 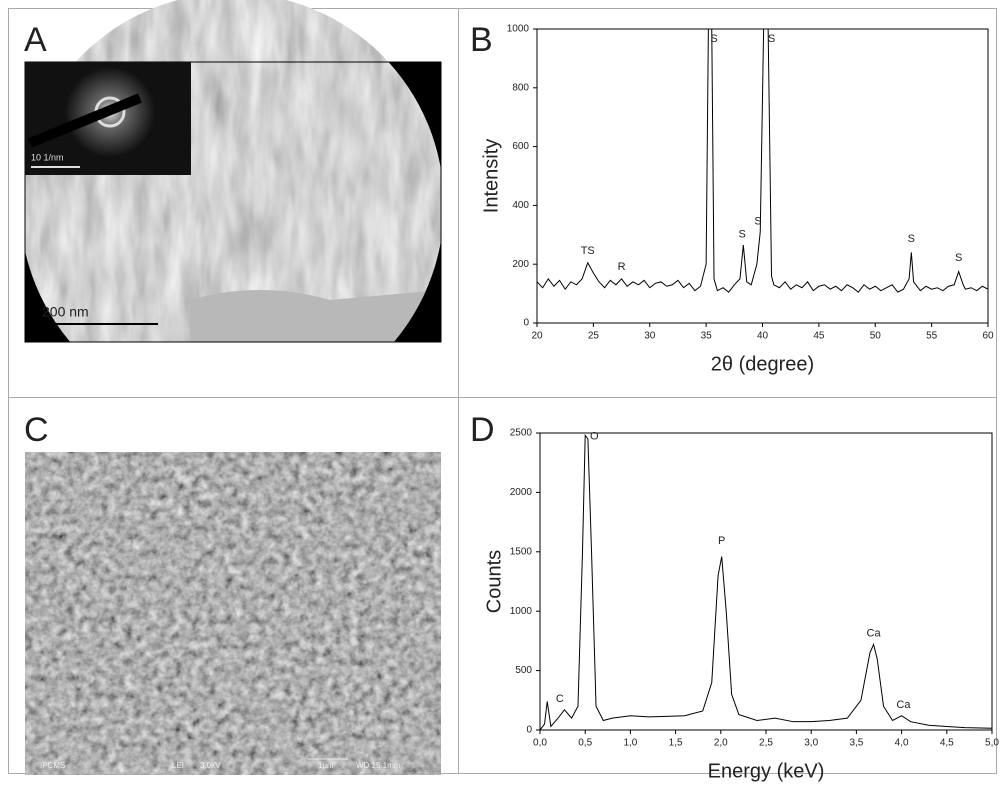 What do you see at coordinates (762, 161) in the screenshot?
I see `data-line` at bounding box center [762, 161].